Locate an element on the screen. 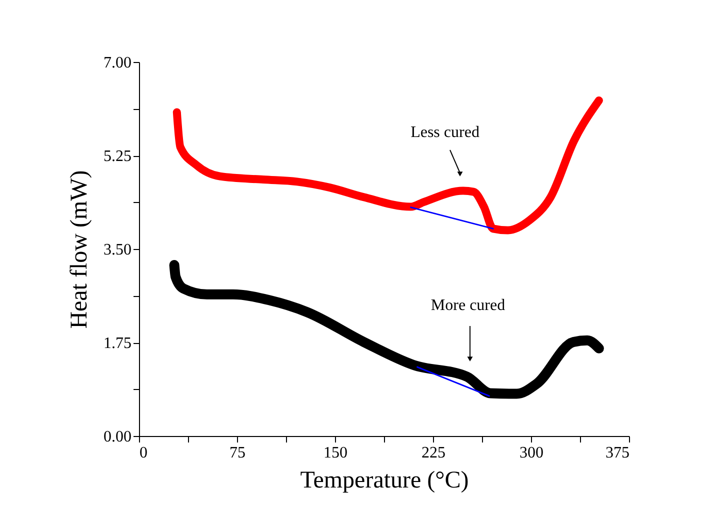 The image size is (719, 525). y-tick-label: 7.00 is located at coordinates (118, 63).